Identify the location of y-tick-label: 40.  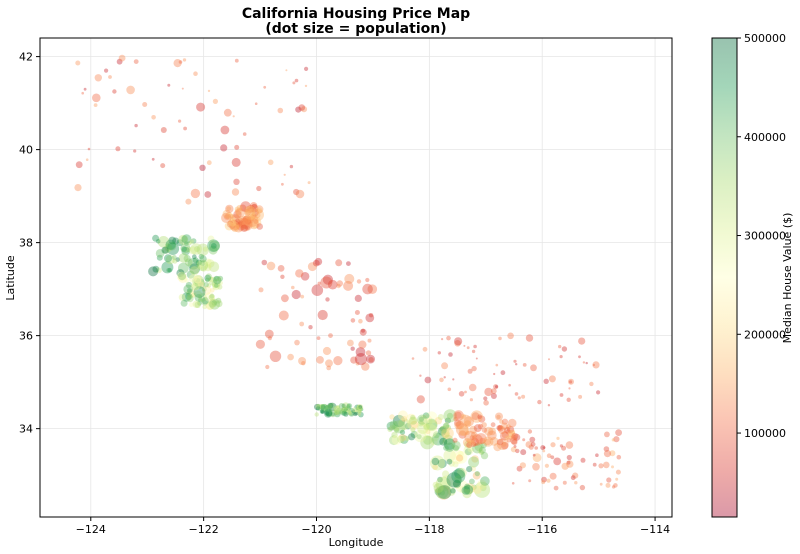
(26, 150).